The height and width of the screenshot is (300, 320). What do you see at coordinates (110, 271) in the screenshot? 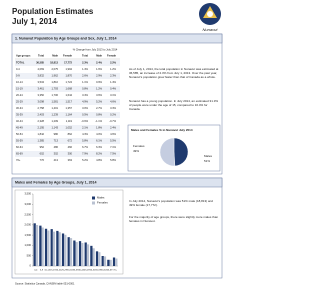
I see `x-tick-label: 65-69` at bounding box center [110, 271].